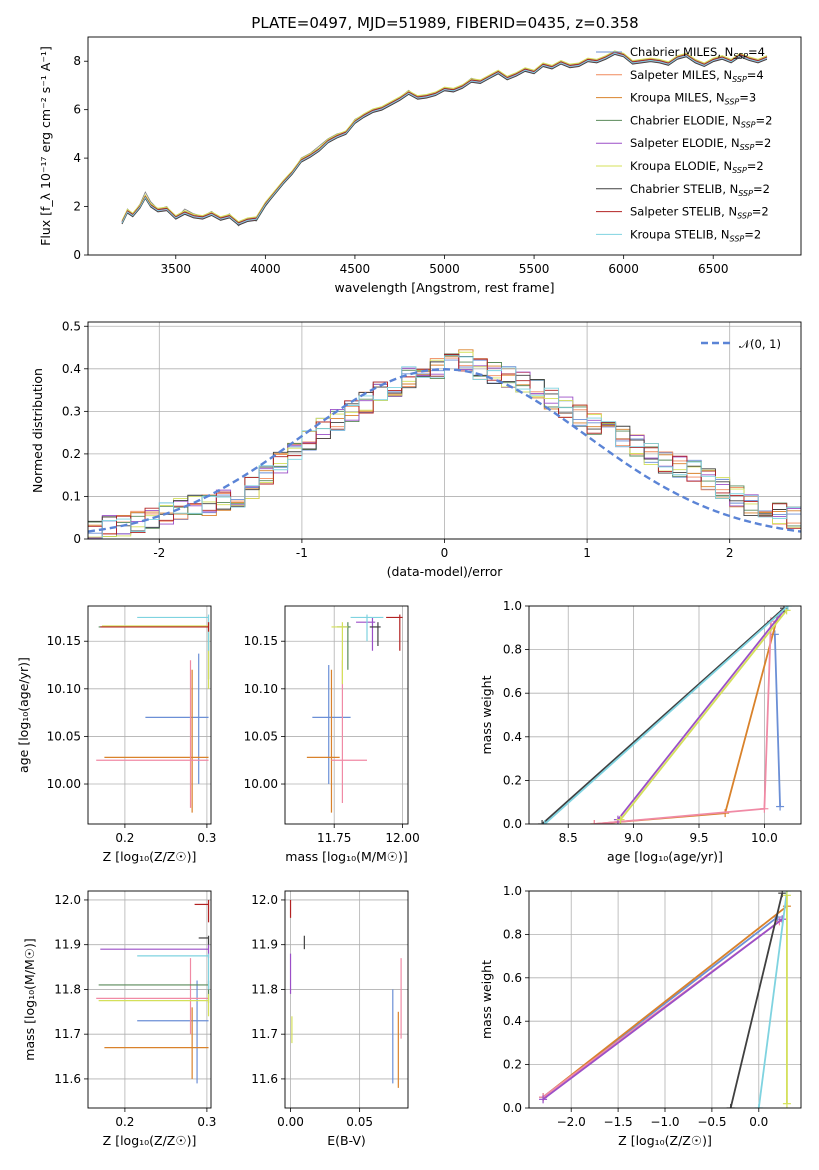 The height and width of the screenshot is (1170, 819). What do you see at coordinates (77, 110) in the screenshot?
I see `y-tick-label: 6` at bounding box center [77, 110].